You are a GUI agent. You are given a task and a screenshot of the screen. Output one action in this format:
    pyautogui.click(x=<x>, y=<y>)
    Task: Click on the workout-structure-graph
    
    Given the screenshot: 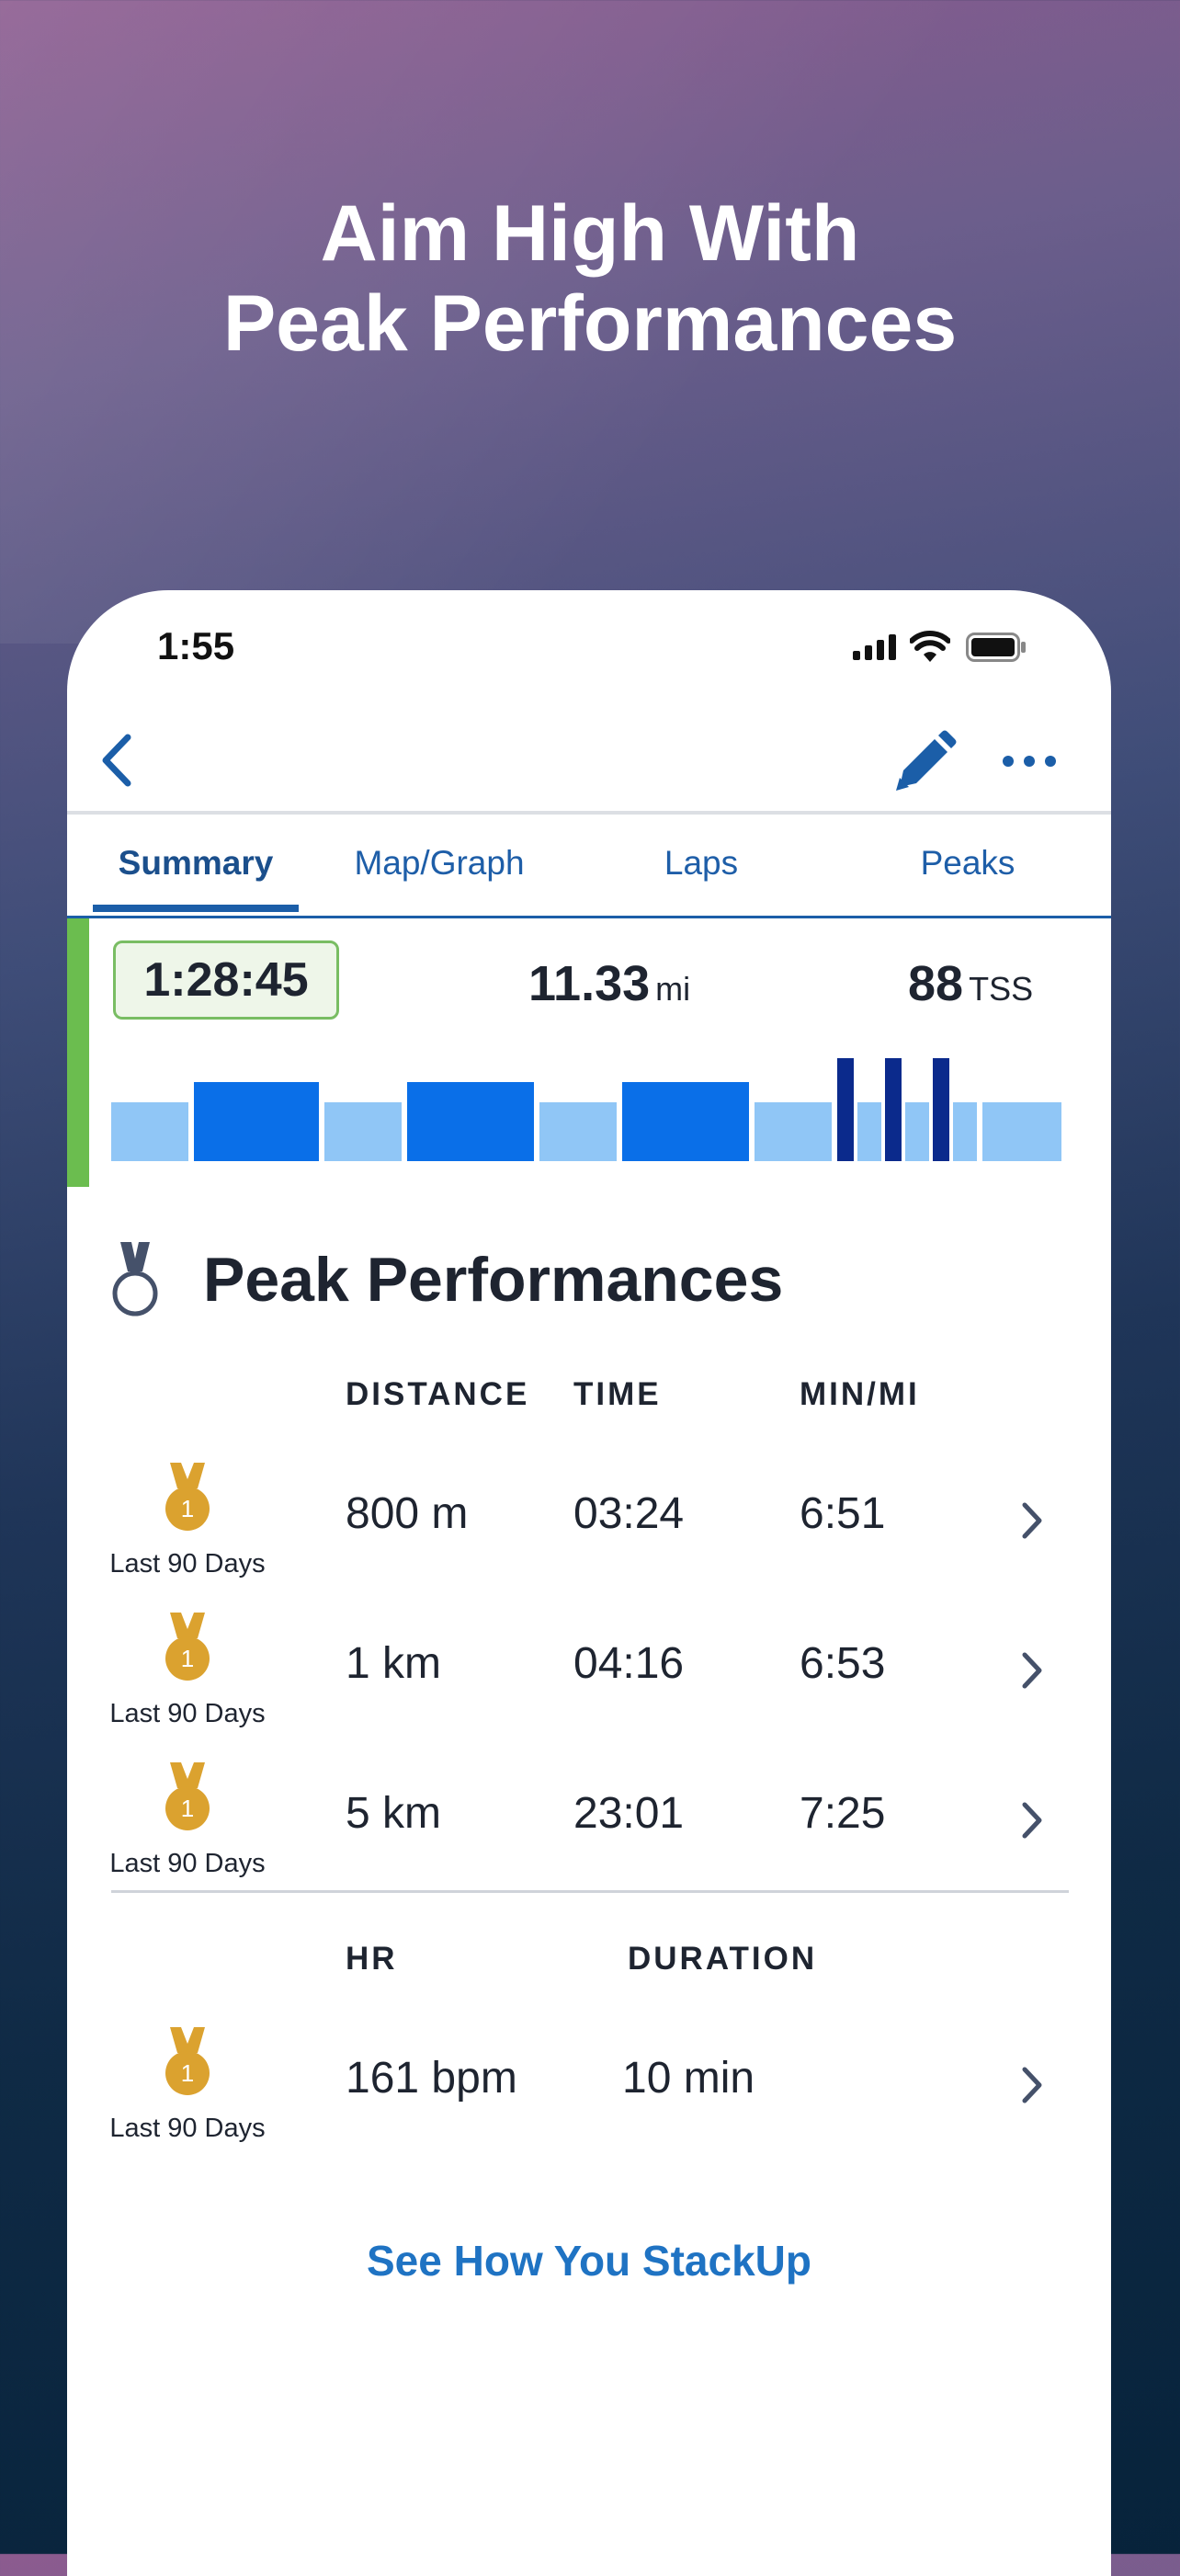 What is the action you would take?
    pyautogui.click(x=586, y=1109)
    